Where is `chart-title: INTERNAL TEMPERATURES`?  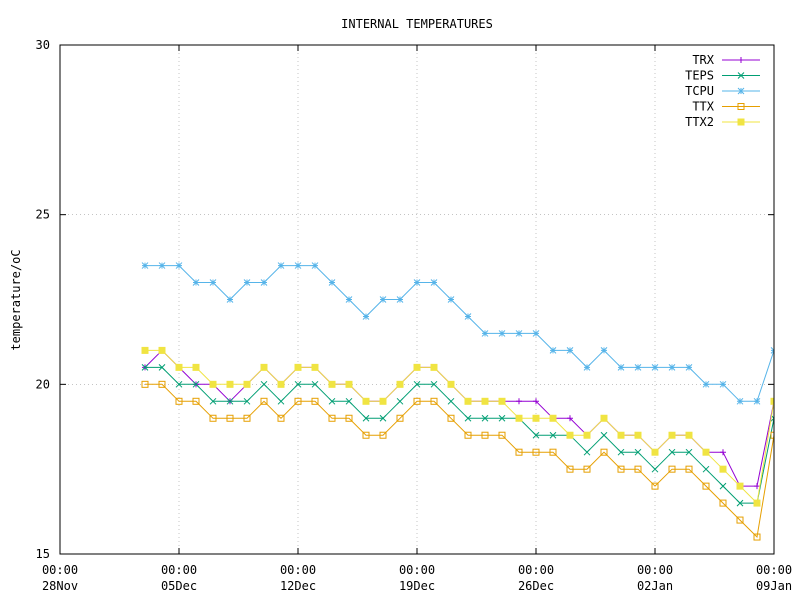
chart-title: INTERNAL TEMPERATURES is located at coordinates (417, 24).